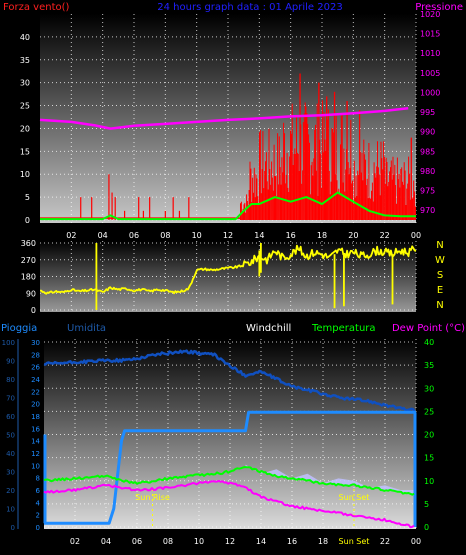 This screenshot has height=555, width=466. I want to click on pressure-tick-label: 995, so click(427, 112).